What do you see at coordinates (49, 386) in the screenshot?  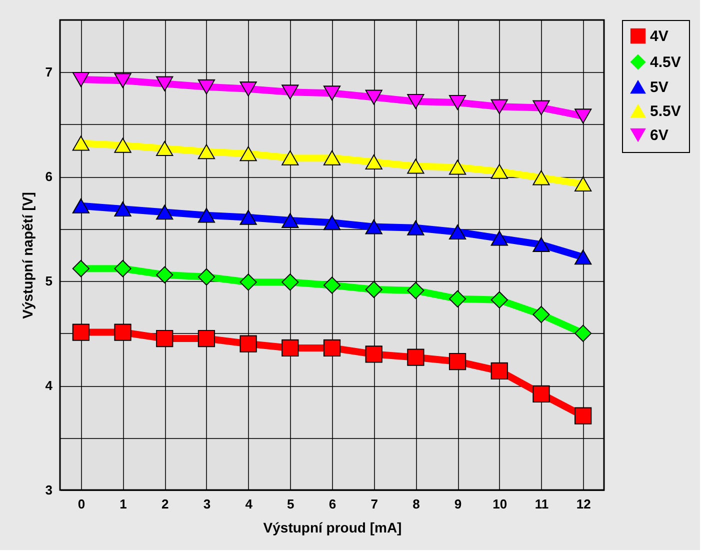 I see `y-tick-label: 4` at bounding box center [49, 386].